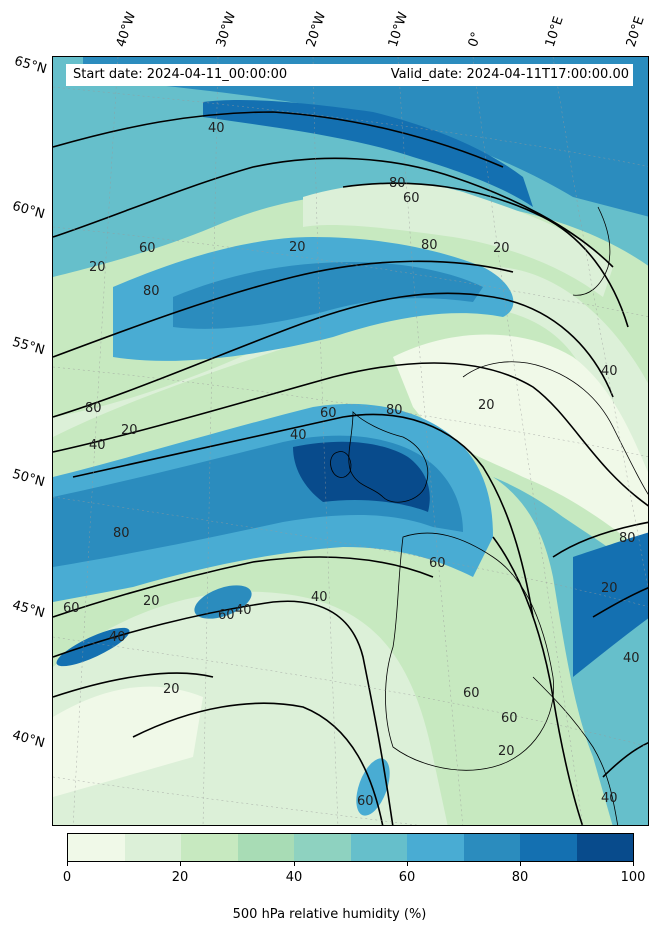 This screenshot has height=936, width=659. What do you see at coordinates (180, 74) in the screenshot?
I see `start-date-label: Start date: 2024-04-11_00:00:00` at bounding box center [180, 74].